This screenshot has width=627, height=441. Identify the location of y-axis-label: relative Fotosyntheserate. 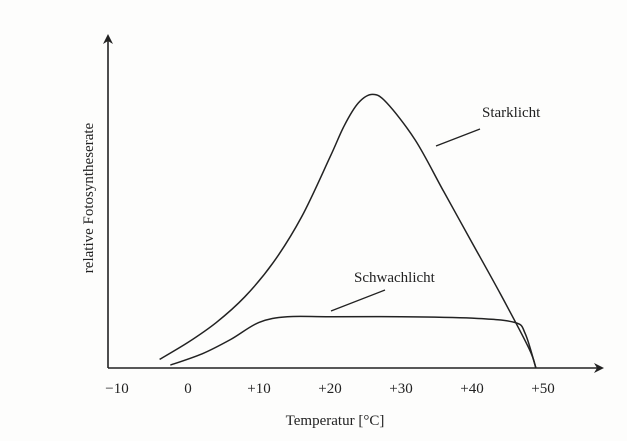
(89, 197).